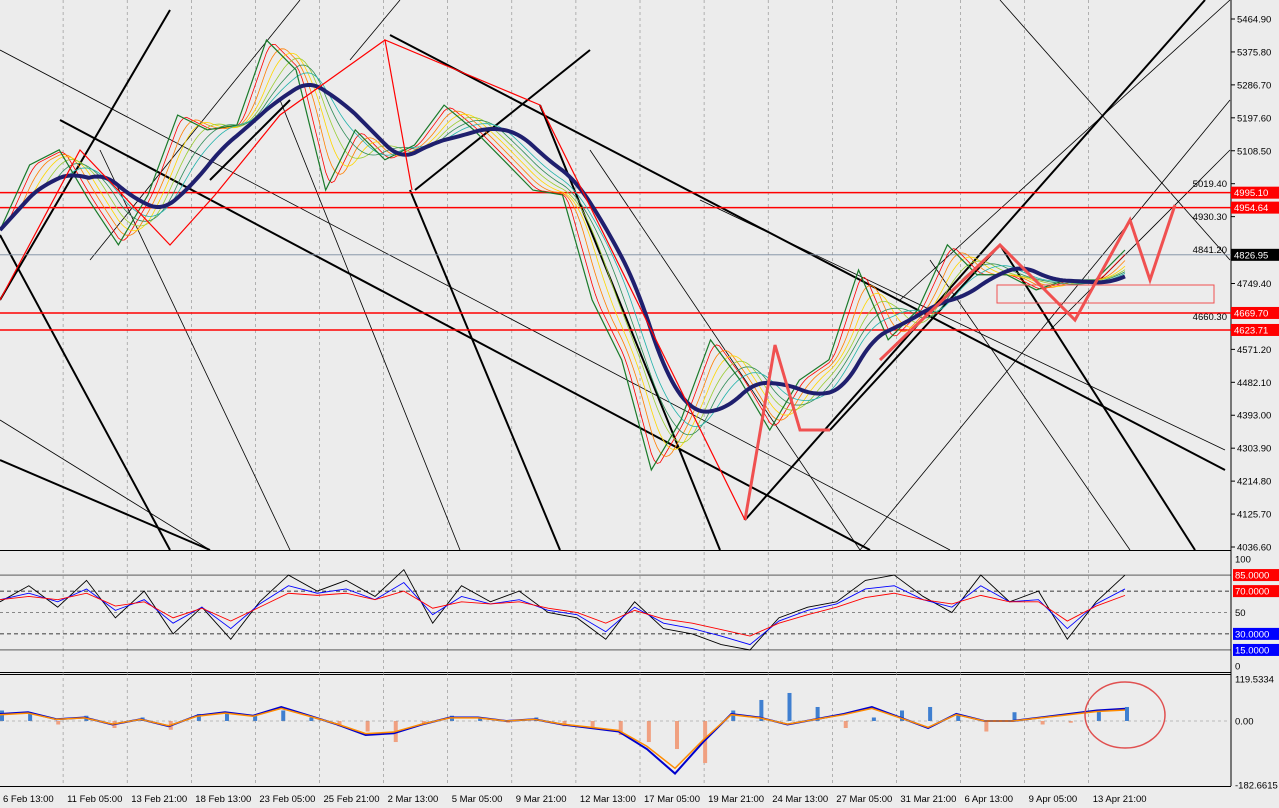 This screenshot has width=1279, height=808. What do you see at coordinates (1254, 515) in the screenshot?
I see `price-tick-label: 4125.70` at bounding box center [1254, 515].